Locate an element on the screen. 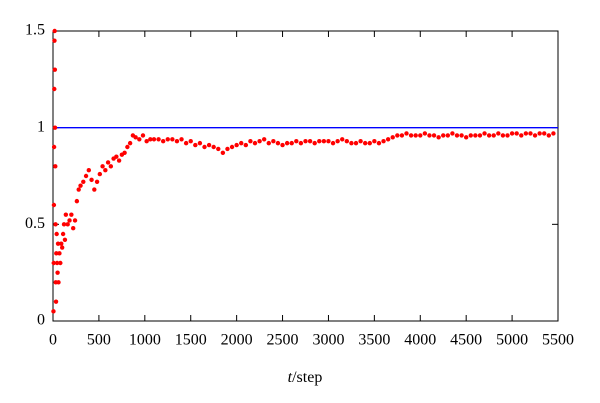 This screenshot has height=403, width=600. y-tick-label: 1 is located at coordinates (41, 126).